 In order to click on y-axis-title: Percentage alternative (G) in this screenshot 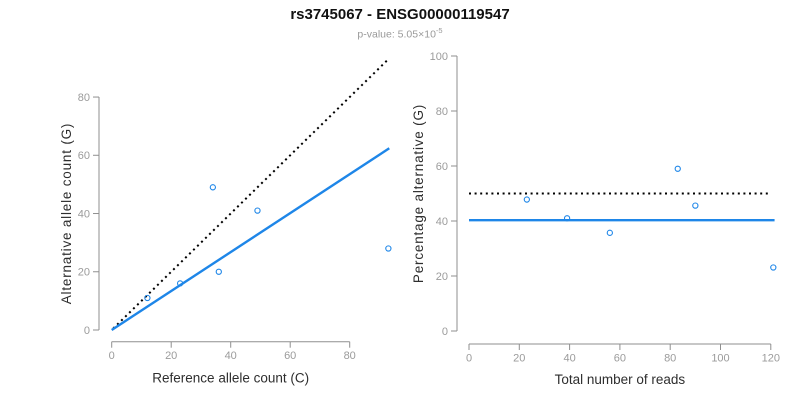, I will do `click(418, 193)`.